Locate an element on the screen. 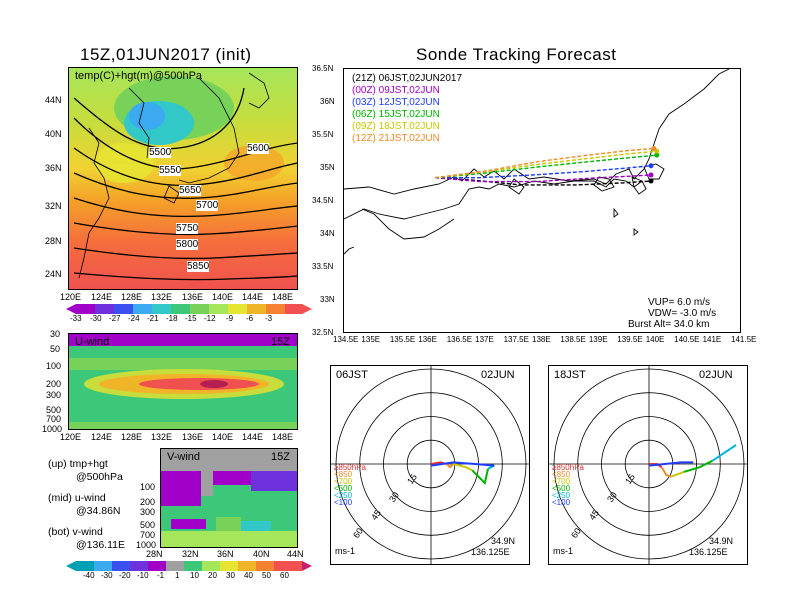 Image resolution: width=792 pixels, height=612 pixels. temperature-field is located at coordinates (183, 178).